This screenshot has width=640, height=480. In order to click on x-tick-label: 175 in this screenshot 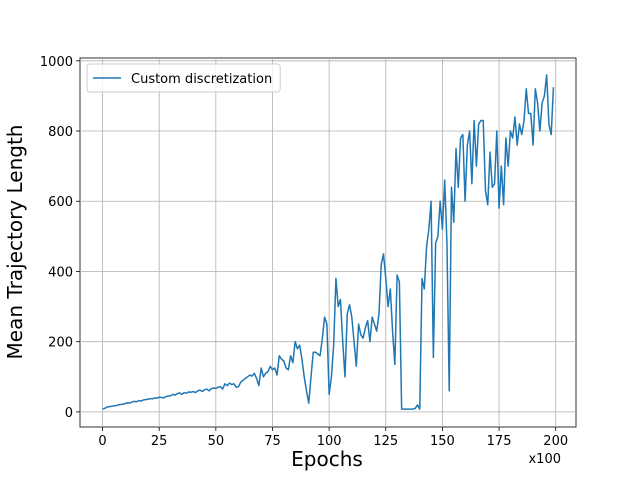, I will do `click(499, 441)`.